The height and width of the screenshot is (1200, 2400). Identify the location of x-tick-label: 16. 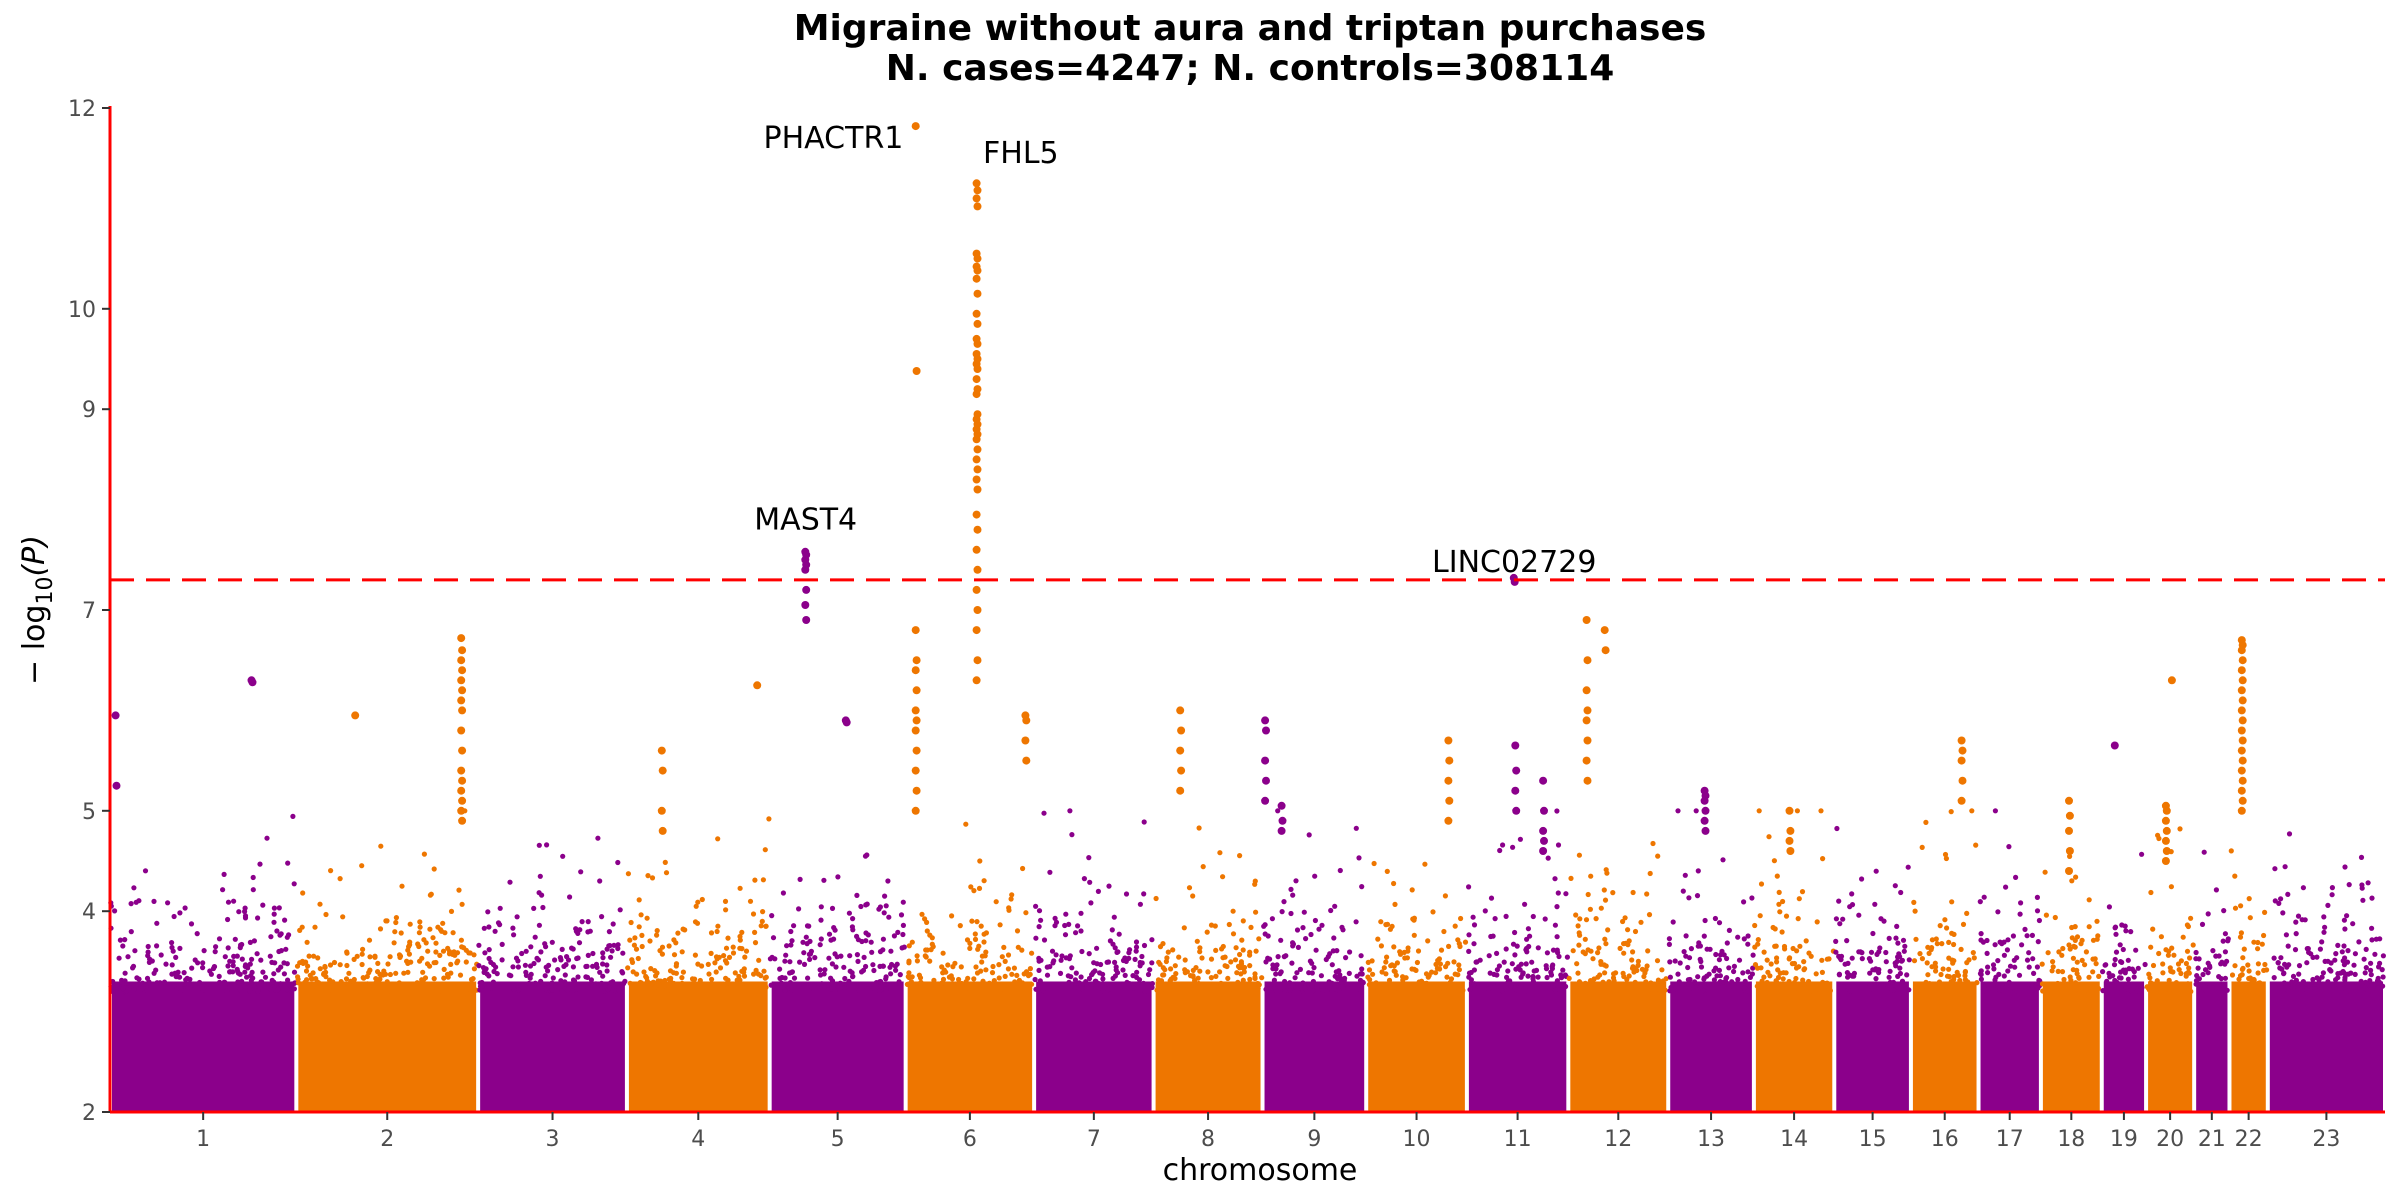
(1945, 1139).